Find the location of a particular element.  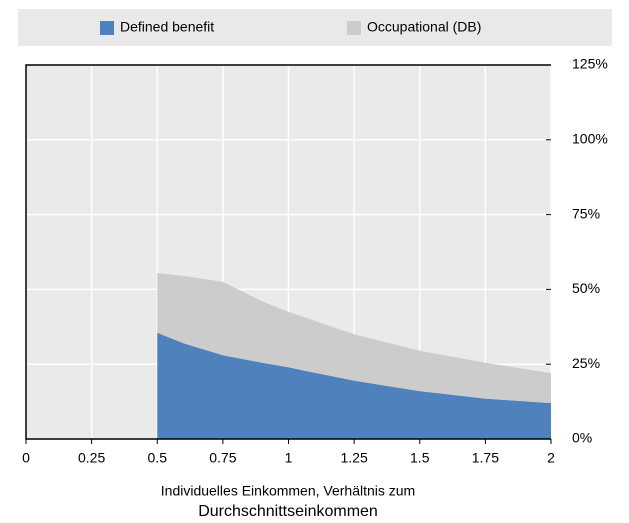

x-tick-label: 2 is located at coordinates (551, 458).